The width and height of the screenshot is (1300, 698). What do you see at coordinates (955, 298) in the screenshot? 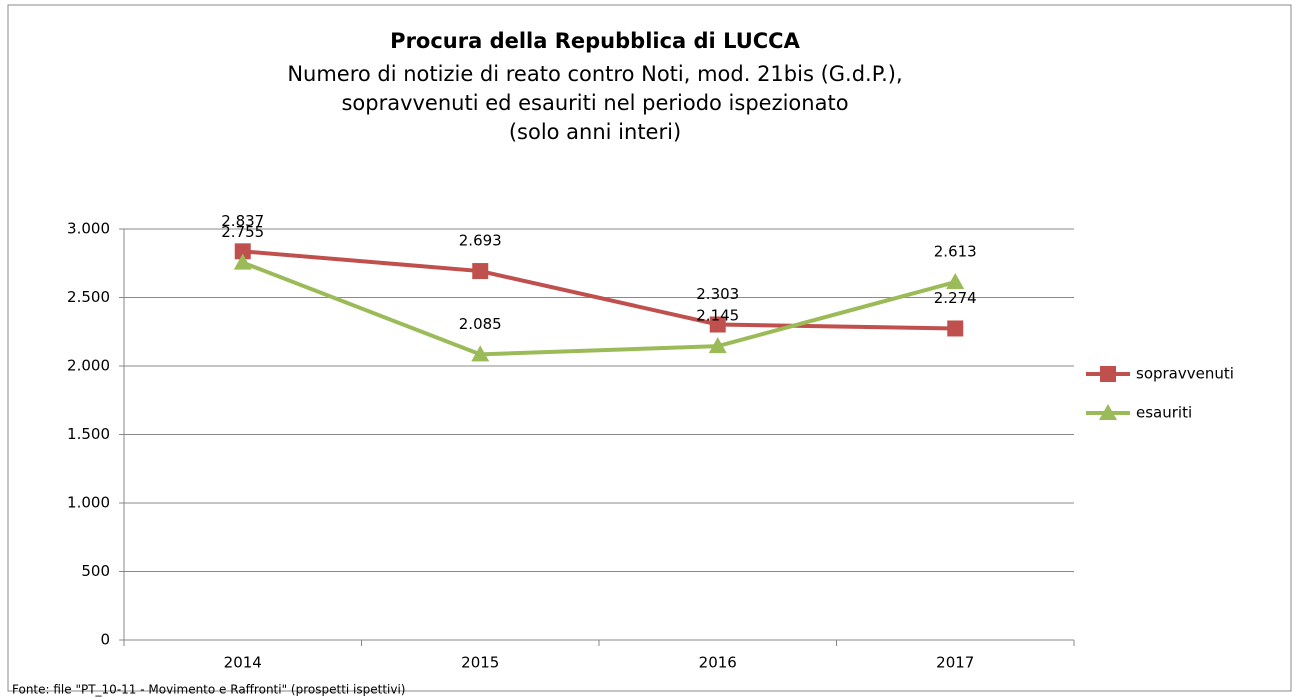
I see `data-label: 2.274` at bounding box center [955, 298].